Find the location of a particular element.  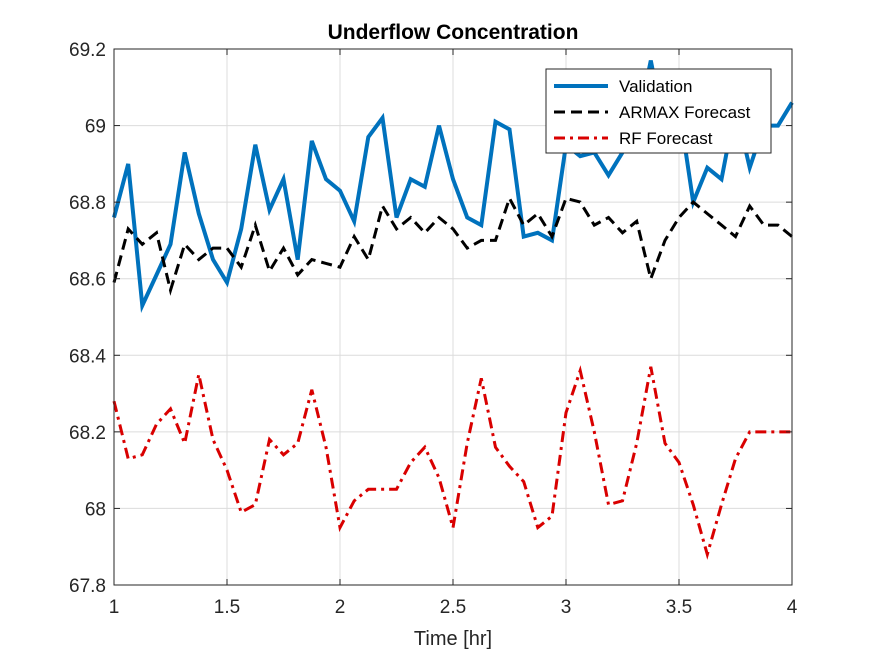

legend: Validation ARMAX Forecast RF Forecast is located at coordinates (658, 111).